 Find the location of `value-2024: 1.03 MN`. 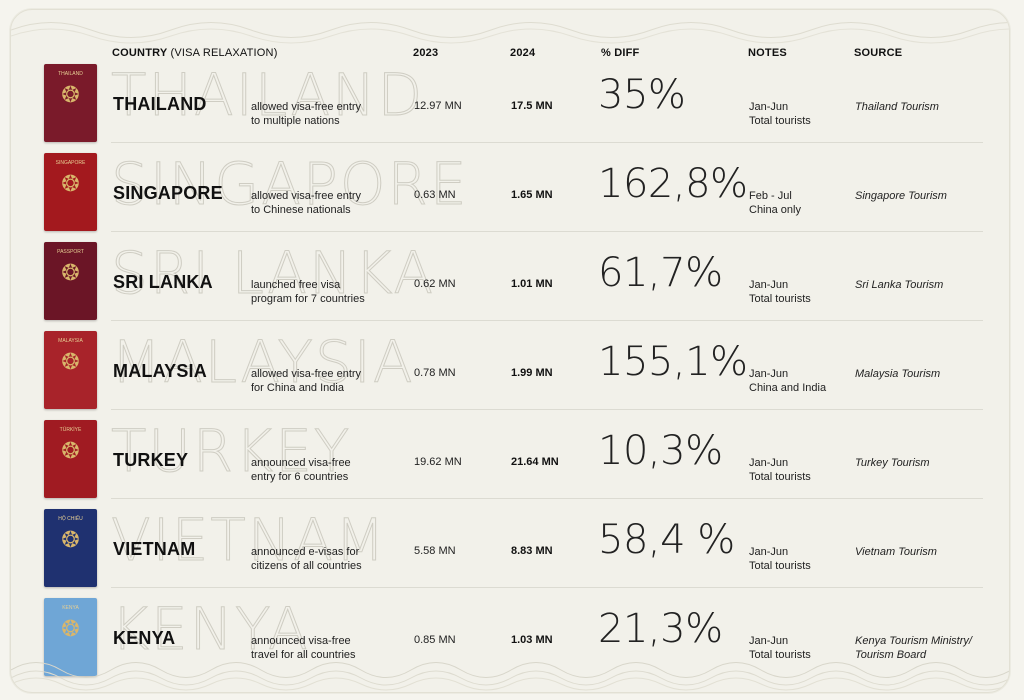

value-2024: 1.03 MN is located at coordinates (532, 640).